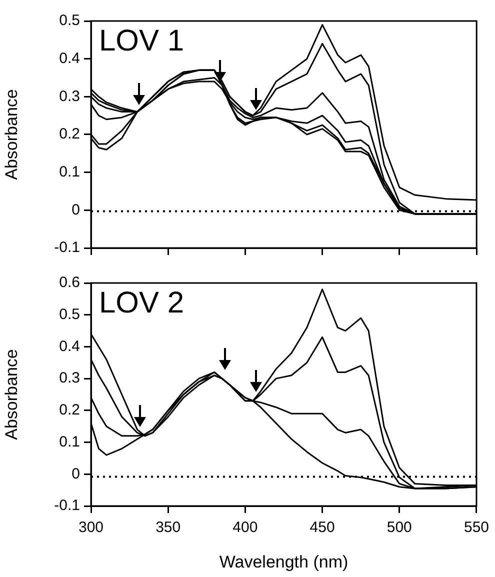 This screenshot has width=495, height=577. What do you see at coordinates (69, 283) in the screenshot?
I see `y-tick-label: 0.6` at bounding box center [69, 283].